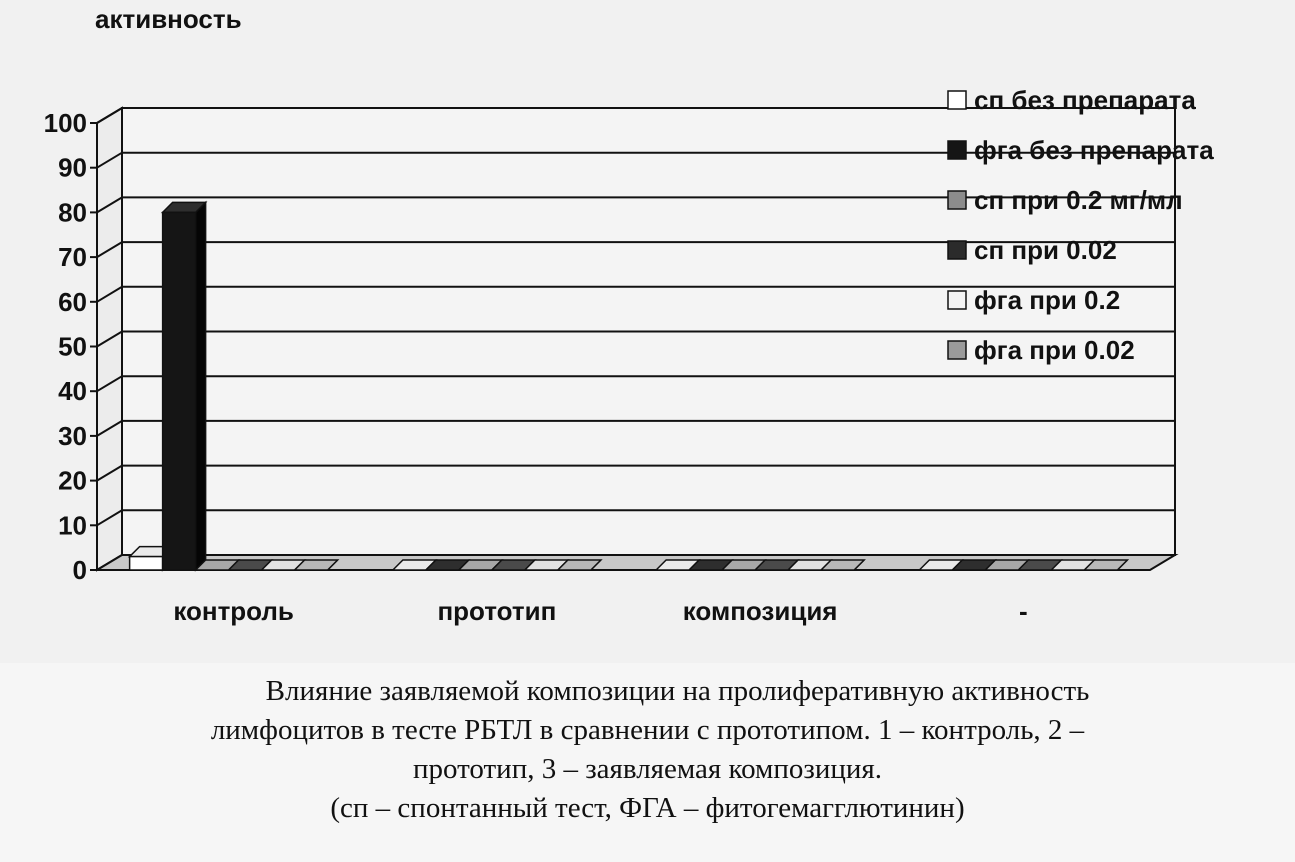  What do you see at coordinates (647, 769) in the screenshot?
I see `caption-line-3: прототип, 3 – заявляемая композиция.` at bounding box center [647, 769].